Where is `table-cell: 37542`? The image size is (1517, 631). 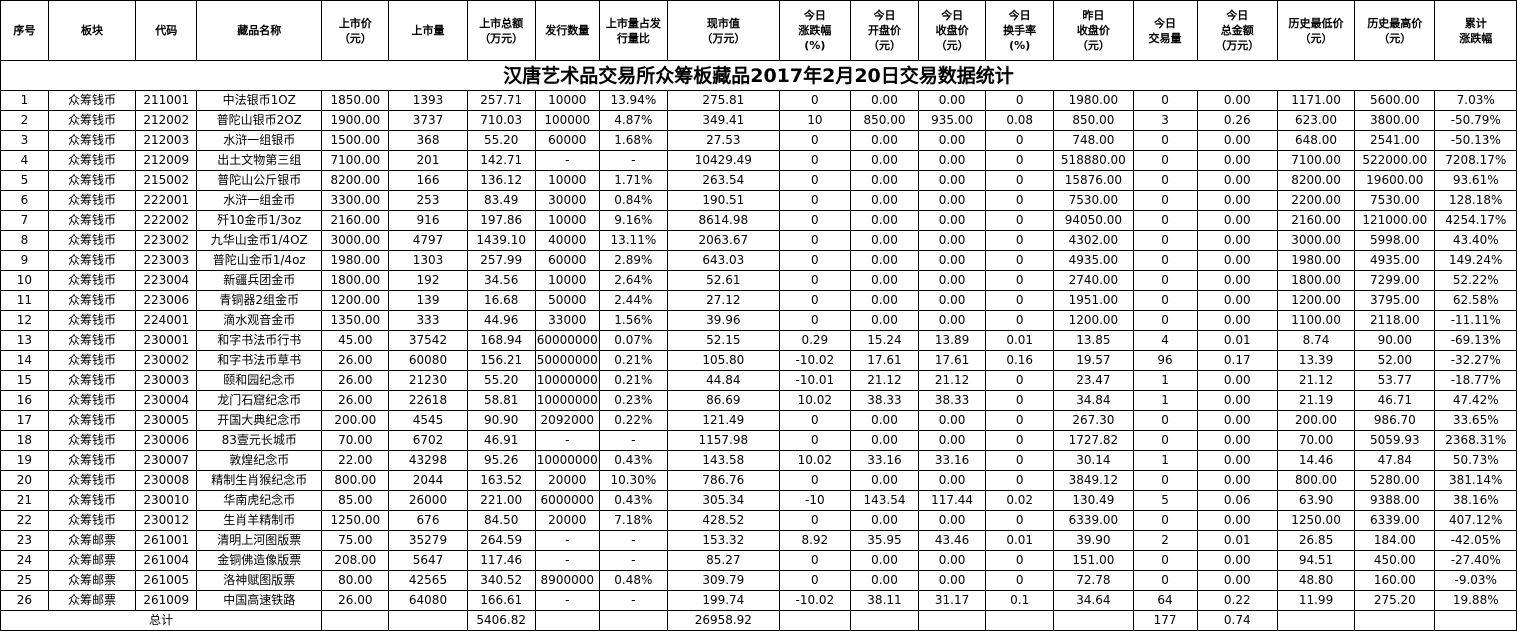 table-cell: 37542 is located at coordinates (428, 340).